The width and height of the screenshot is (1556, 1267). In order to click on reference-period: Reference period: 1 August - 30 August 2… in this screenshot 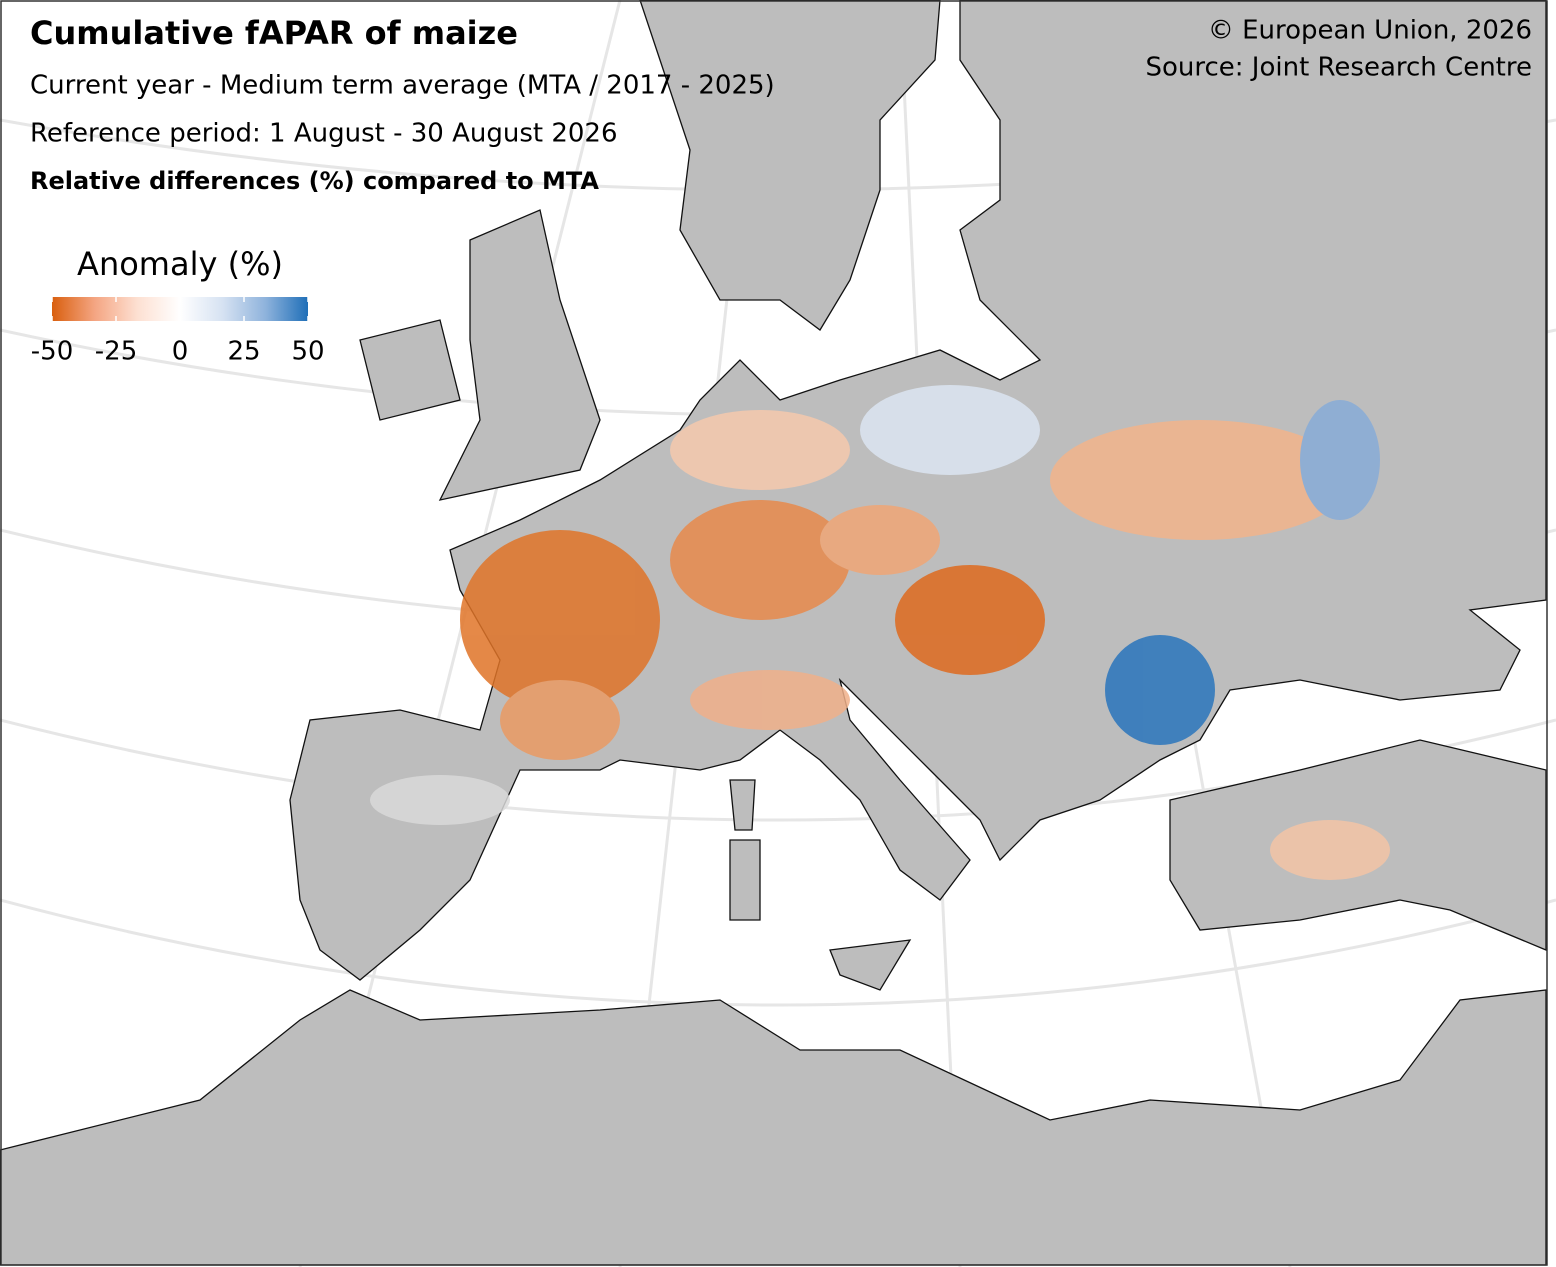, I will do `click(324, 134)`.